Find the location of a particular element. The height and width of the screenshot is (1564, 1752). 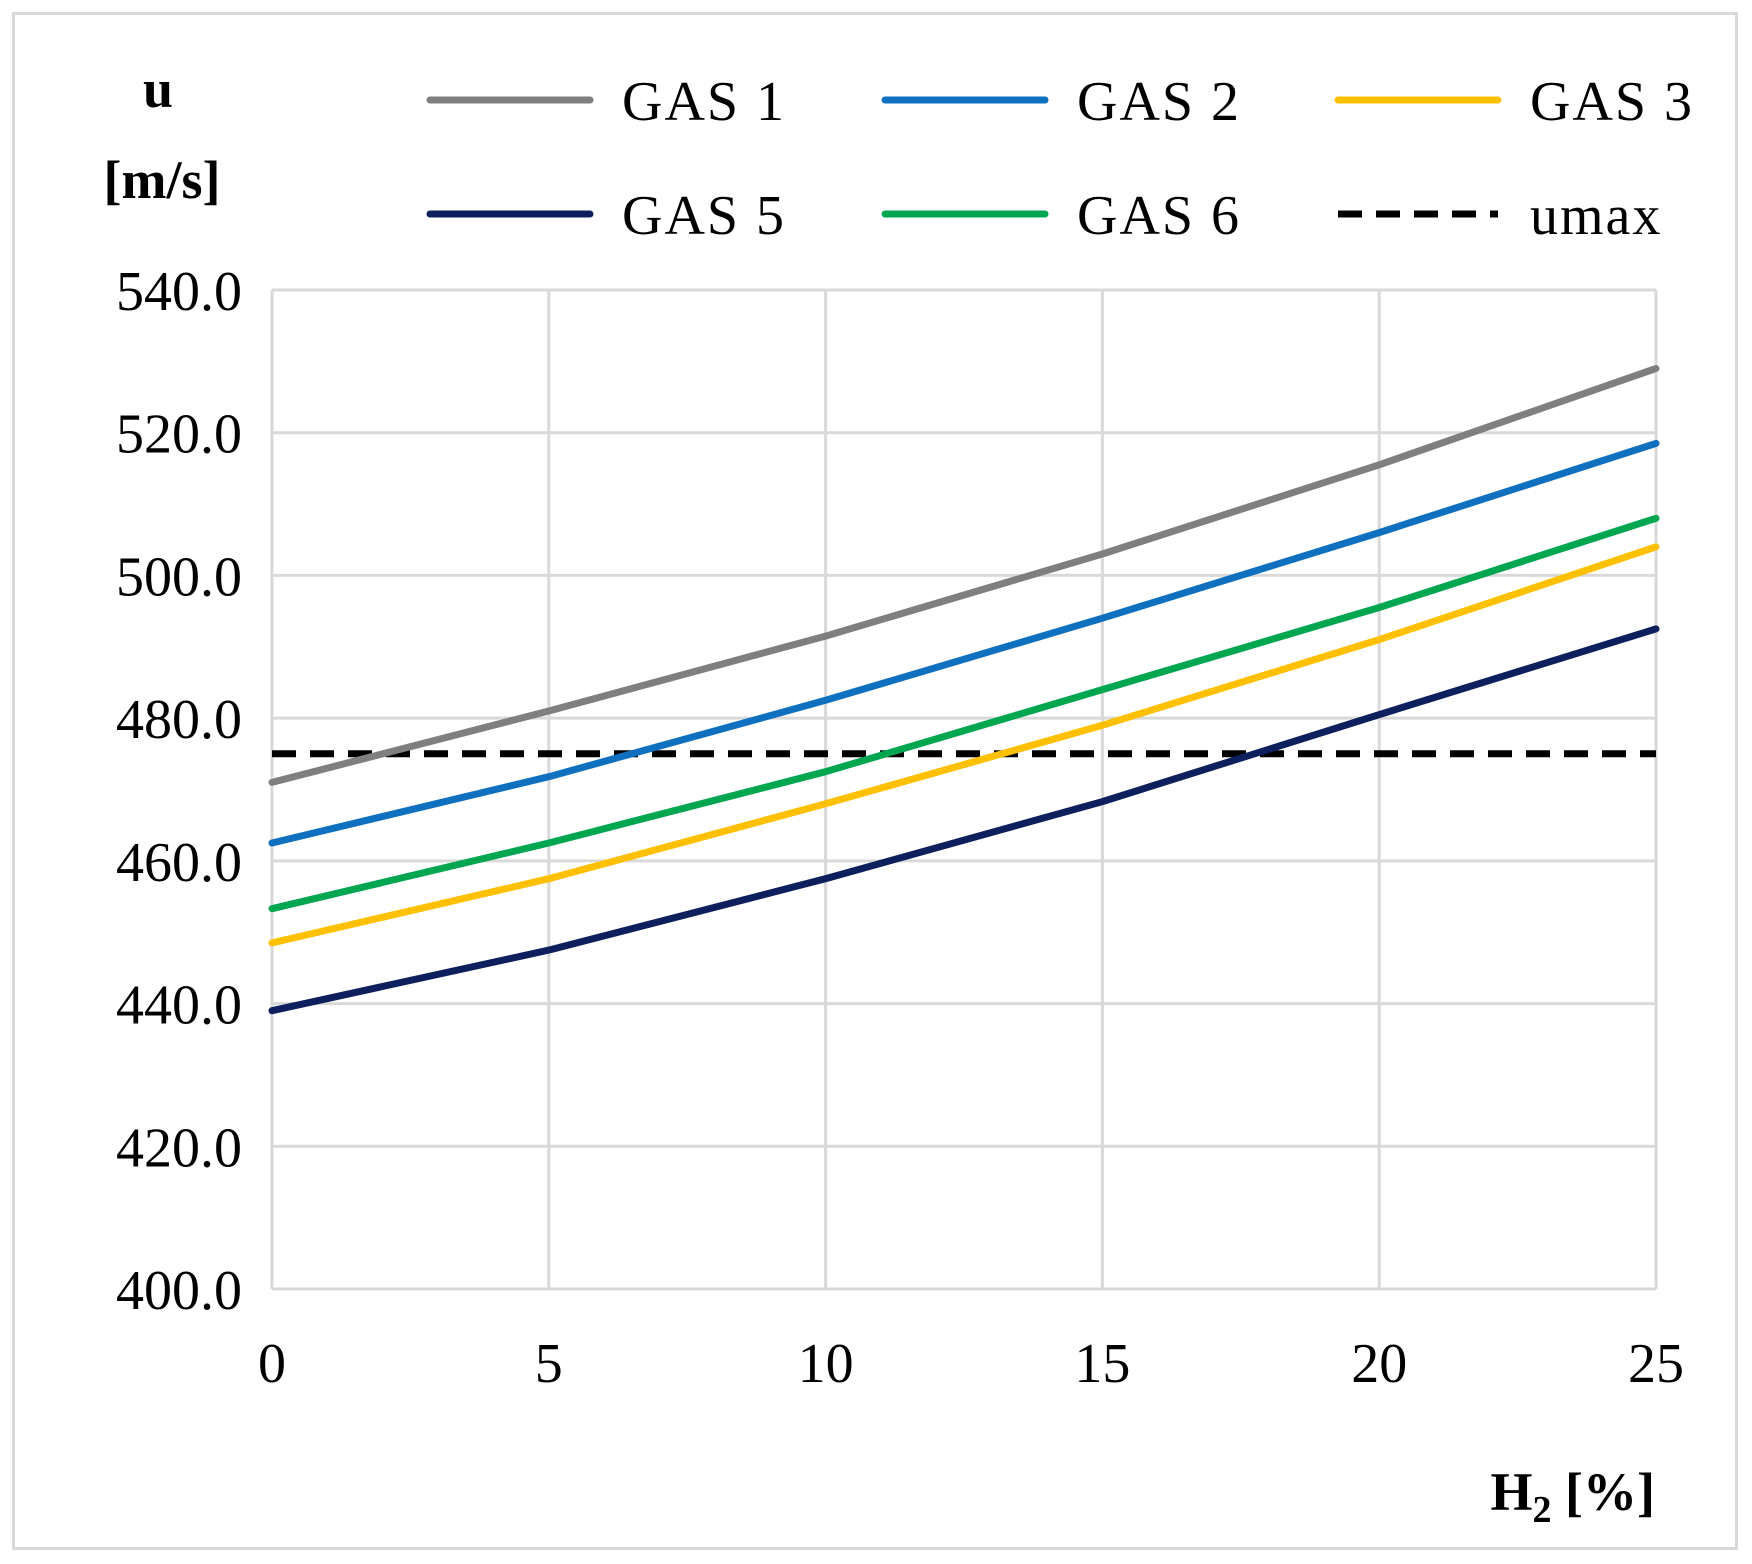

x-axis-label-main: H is located at coordinates (1512, 1492).